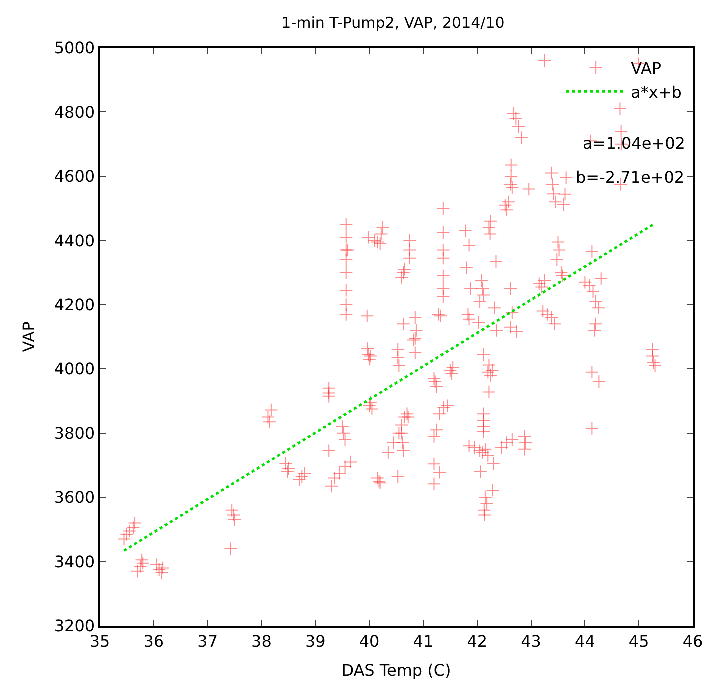 This screenshot has height=698, width=715. What do you see at coordinates (634, 143) in the screenshot?
I see `annotation: a=1.04e+02` at bounding box center [634, 143].